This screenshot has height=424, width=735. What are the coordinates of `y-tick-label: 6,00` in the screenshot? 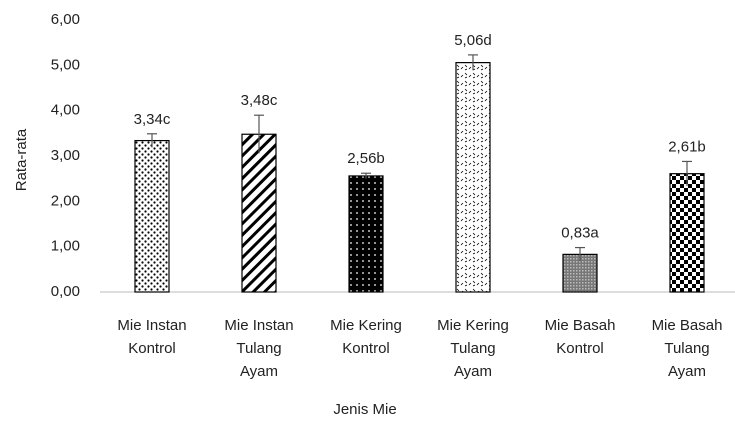 It's located at (65, 19).